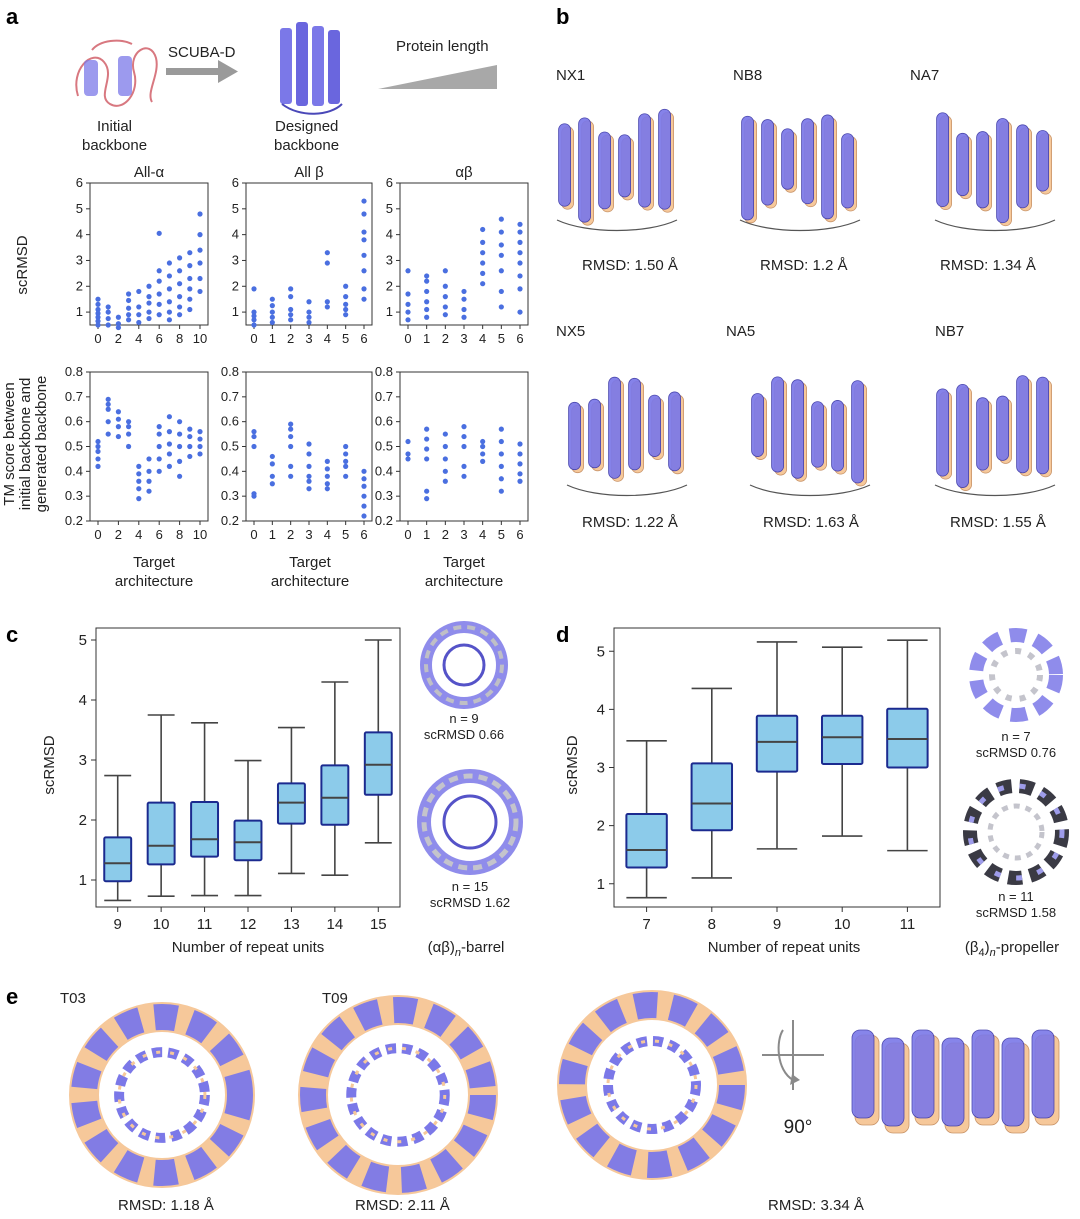  What do you see at coordinates (470, 822) in the screenshot?
I see `barrel-inset-n15` at bounding box center [470, 822].